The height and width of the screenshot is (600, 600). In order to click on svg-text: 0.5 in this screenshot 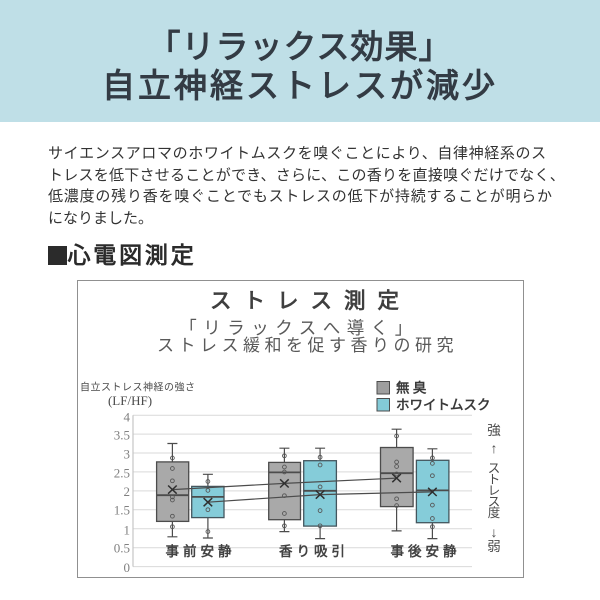, I will do `click(122, 548)`.